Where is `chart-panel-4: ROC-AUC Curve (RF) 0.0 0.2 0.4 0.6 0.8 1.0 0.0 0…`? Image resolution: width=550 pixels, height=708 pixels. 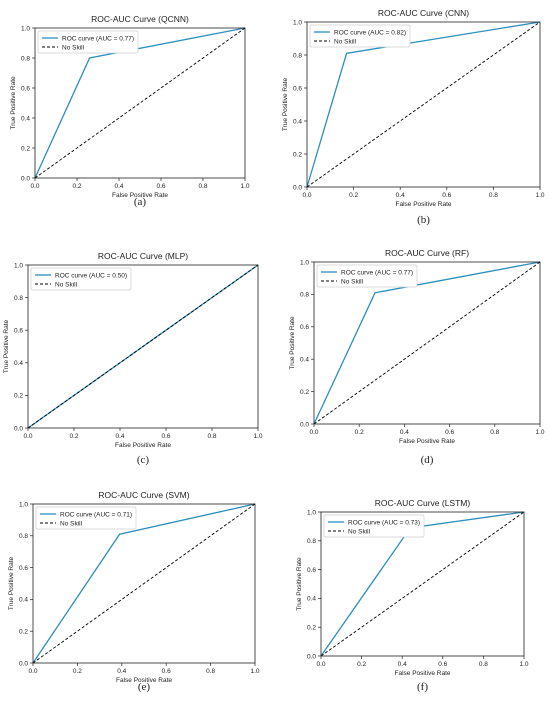 chart-panel-4: ROC-AUC Curve (RF) 0.0 0.2 0.4 0.6 0.8 1.0 0.0 0… is located at coordinates (417, 357).